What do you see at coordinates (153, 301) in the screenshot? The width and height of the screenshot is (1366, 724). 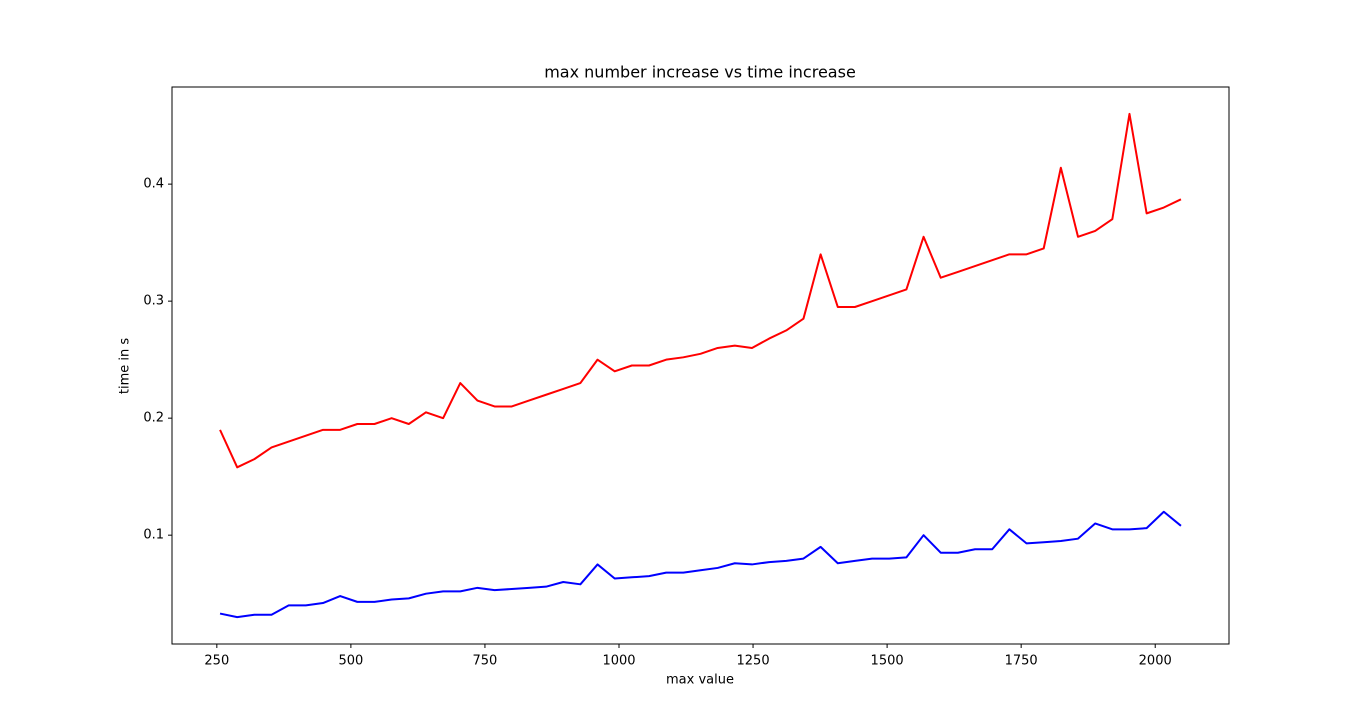 I see `y-tick-label: 0.3` at bounding box center [153, 301].